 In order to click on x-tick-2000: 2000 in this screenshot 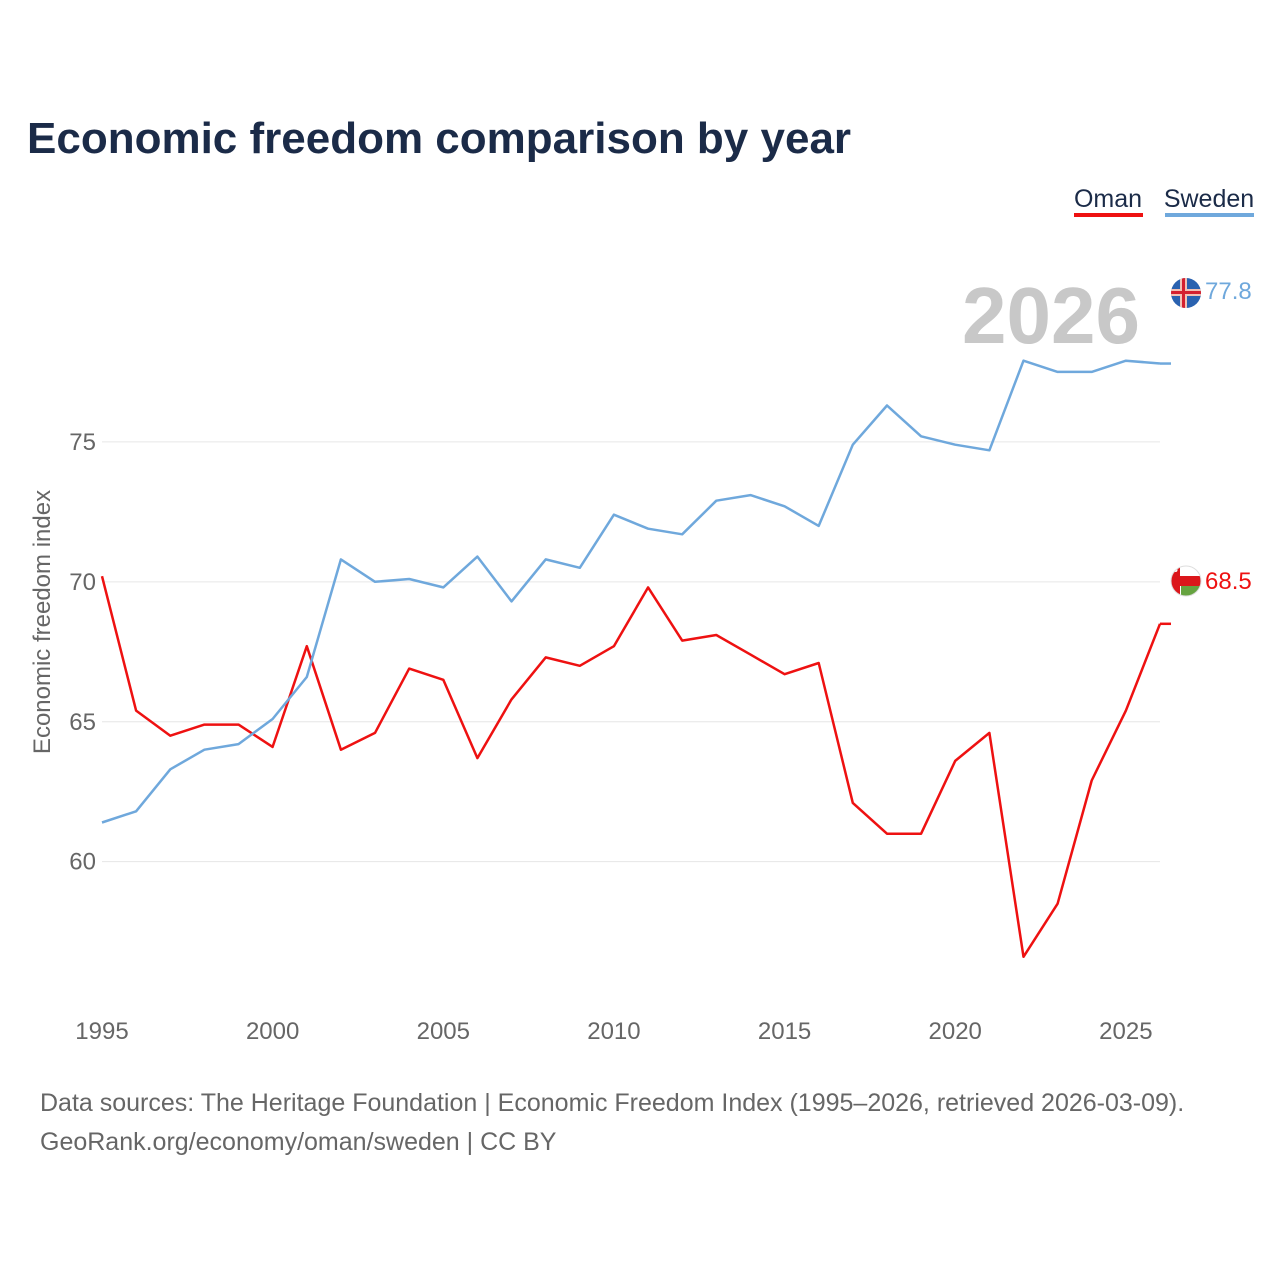, I will do `click(272, 1031)`.